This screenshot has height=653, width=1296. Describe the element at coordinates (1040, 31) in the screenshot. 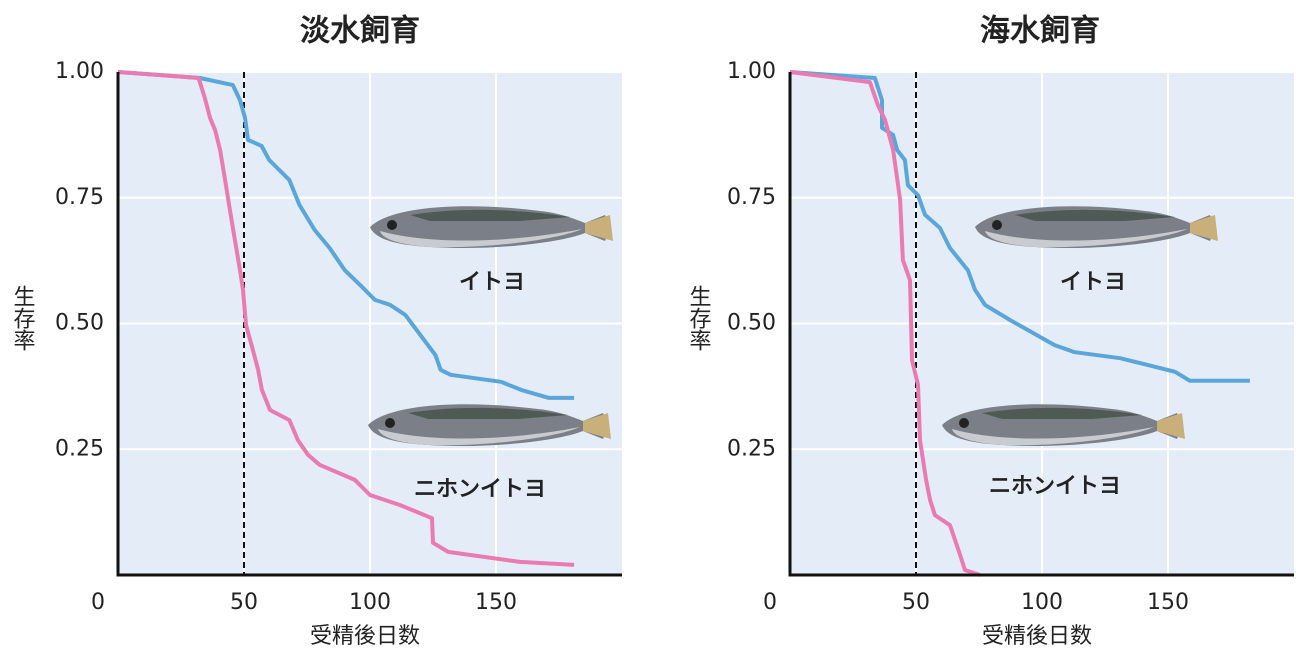

I see `chart-title: 海水飼育` at that location.